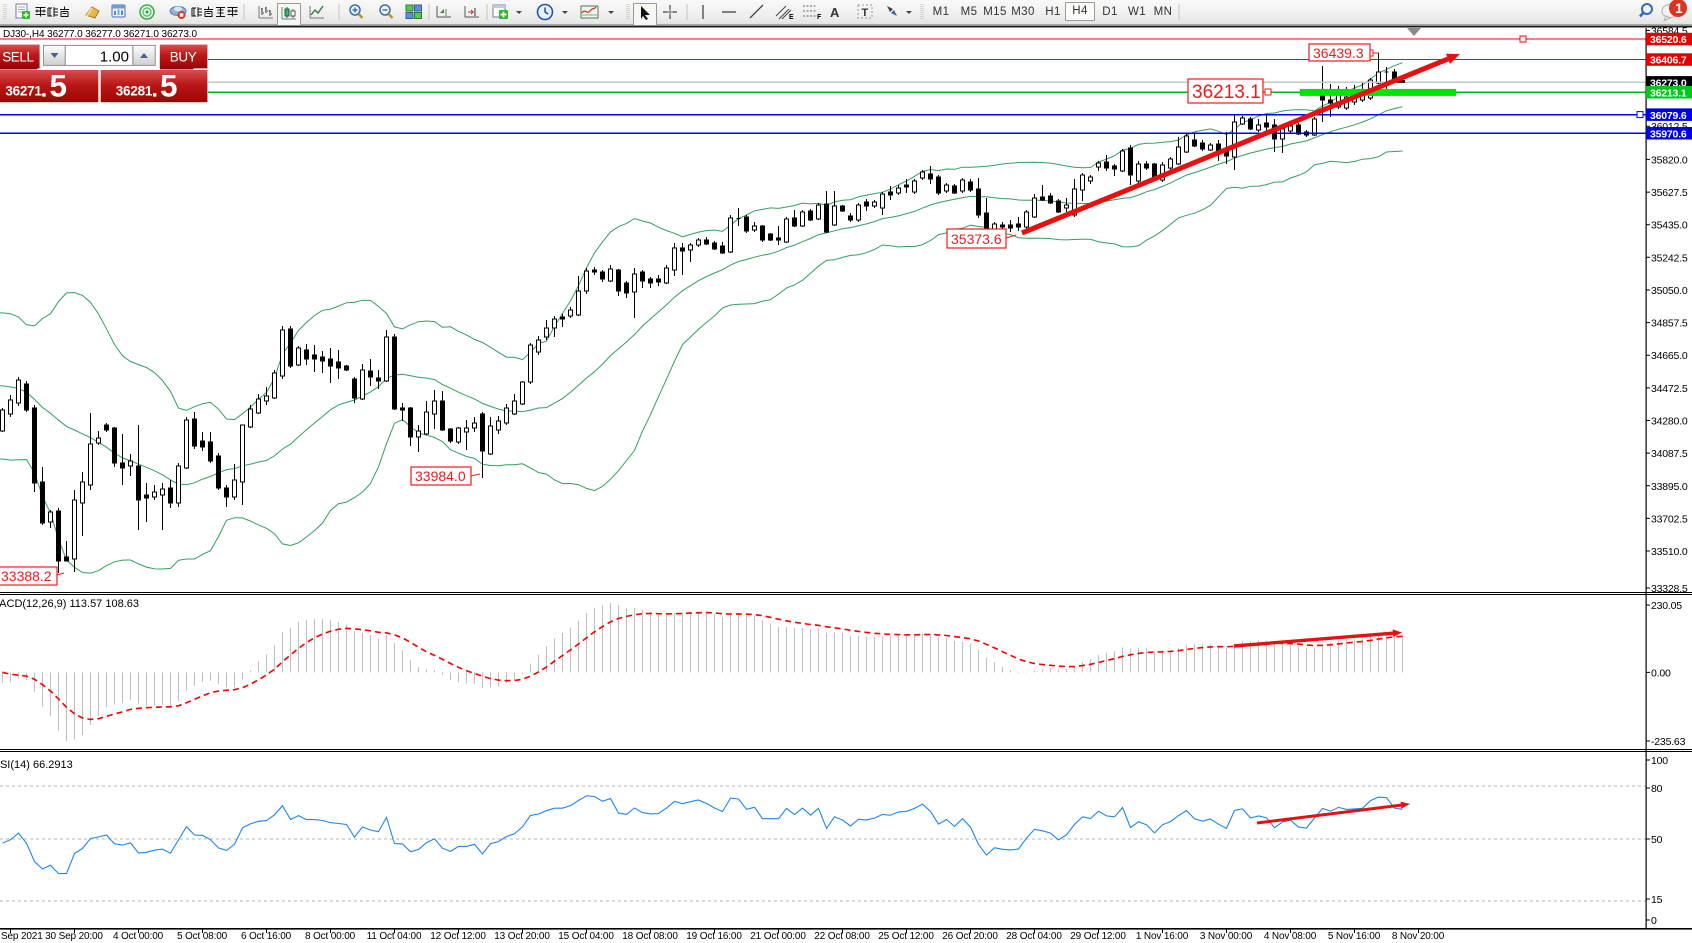 This screenshot has width=1692, height=943. What do you see at coordinates (970, 936) in the screenshot?
I see `svg-text: 26 Oct 20:00` at bounding box center [970, 936].